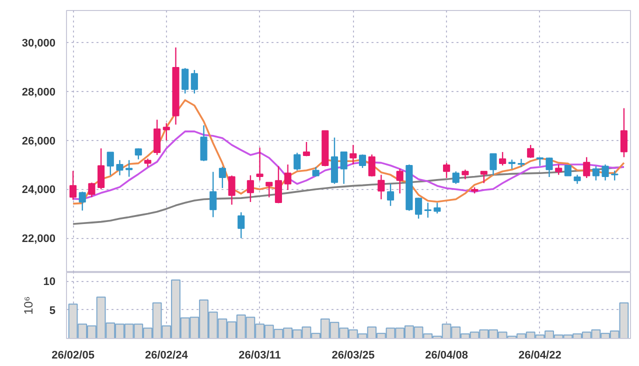  What do you see at coordinates (167, 356) in the screenshot?
I see `x-tick-label: 26/02/24` at bounding box center [167, 356].